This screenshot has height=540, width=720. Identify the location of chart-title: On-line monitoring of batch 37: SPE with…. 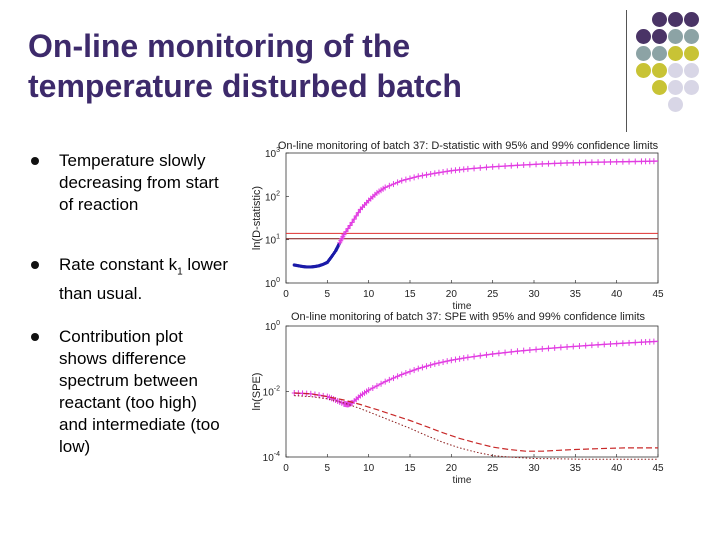
(468, 317).